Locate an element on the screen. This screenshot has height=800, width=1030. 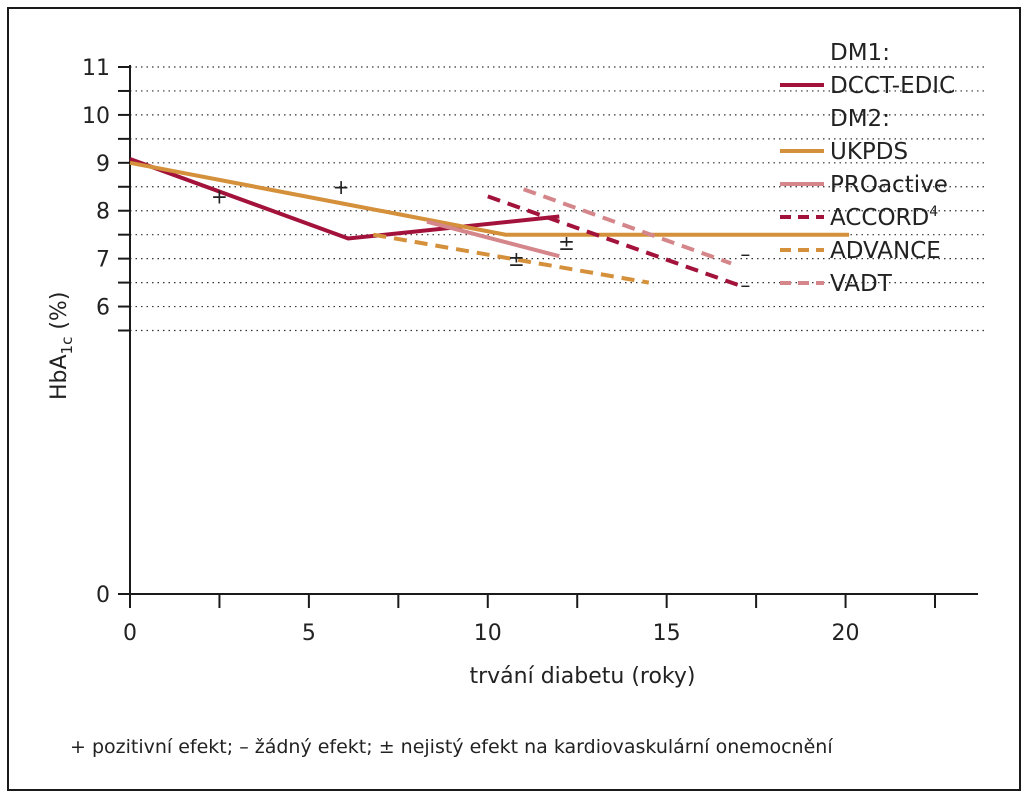
y-tick-label: 8 is located at coordinates (103, 212).